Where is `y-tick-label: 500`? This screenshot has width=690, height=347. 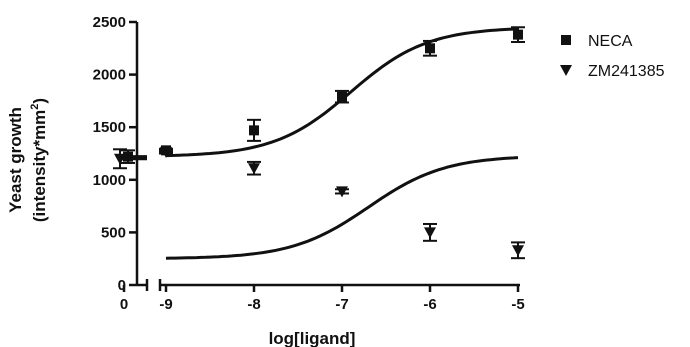
y-tick-label: 500 is located at coordinates (113, 232).